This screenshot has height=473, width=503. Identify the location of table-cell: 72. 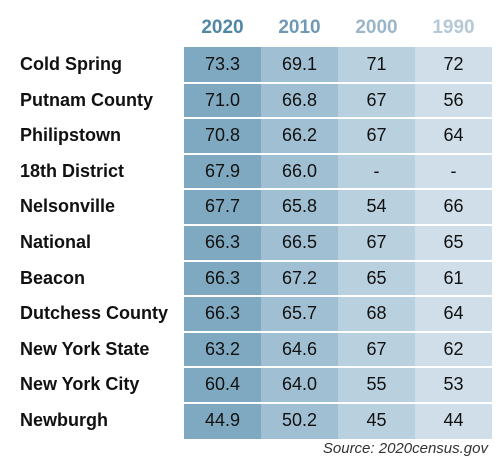
(453, 64).